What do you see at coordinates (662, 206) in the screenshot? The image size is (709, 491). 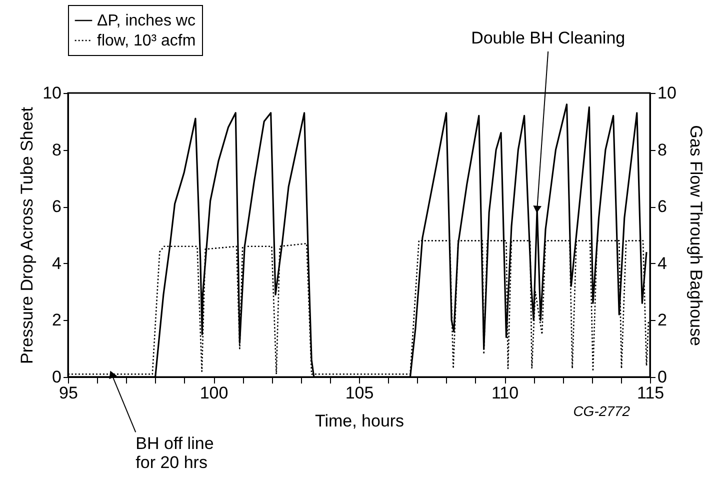 I see `y2-tick-label: 6` at bounding box center [662, 206].